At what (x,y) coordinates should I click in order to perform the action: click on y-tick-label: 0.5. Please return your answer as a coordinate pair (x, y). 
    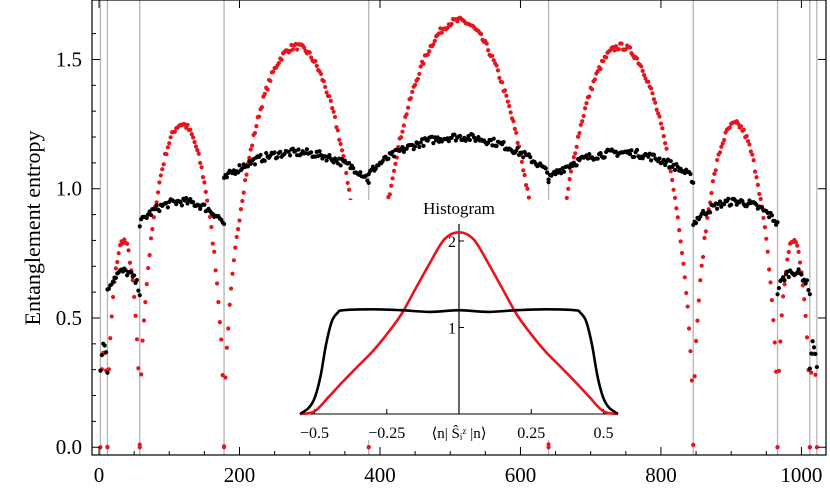
    Looking at the image, I should click on (69, 318).